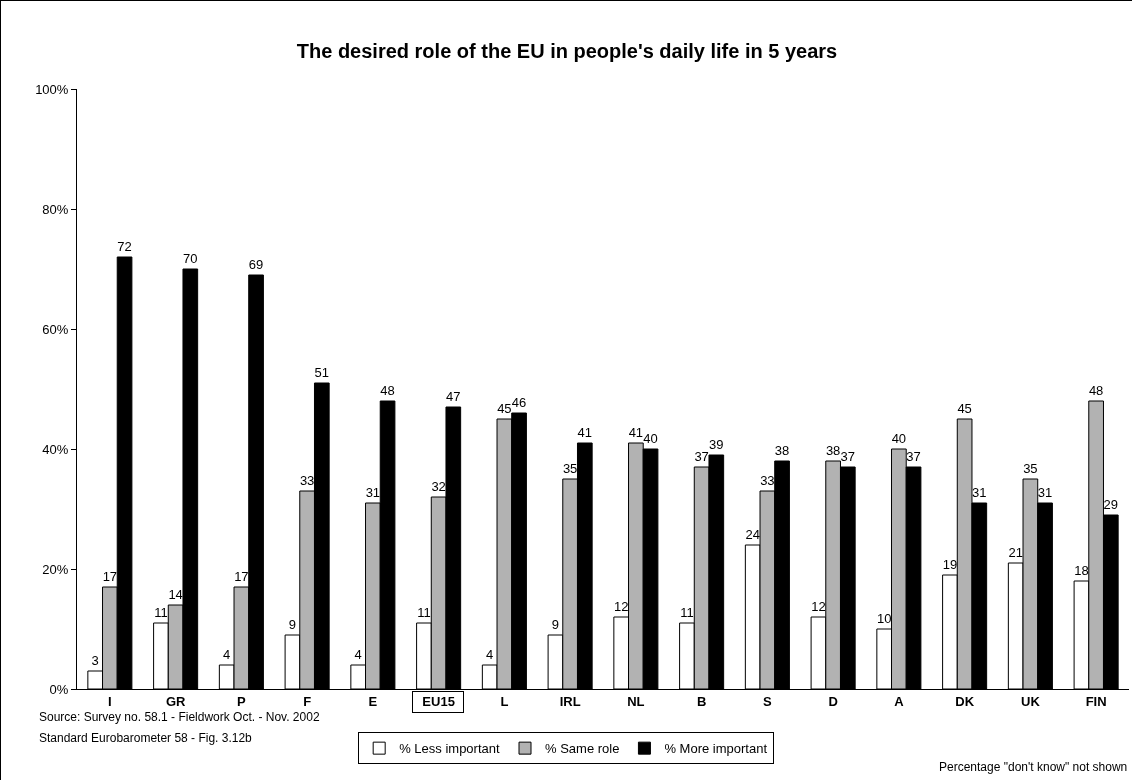  I want to click on y-tick-label: 20%, so click(55, 569).